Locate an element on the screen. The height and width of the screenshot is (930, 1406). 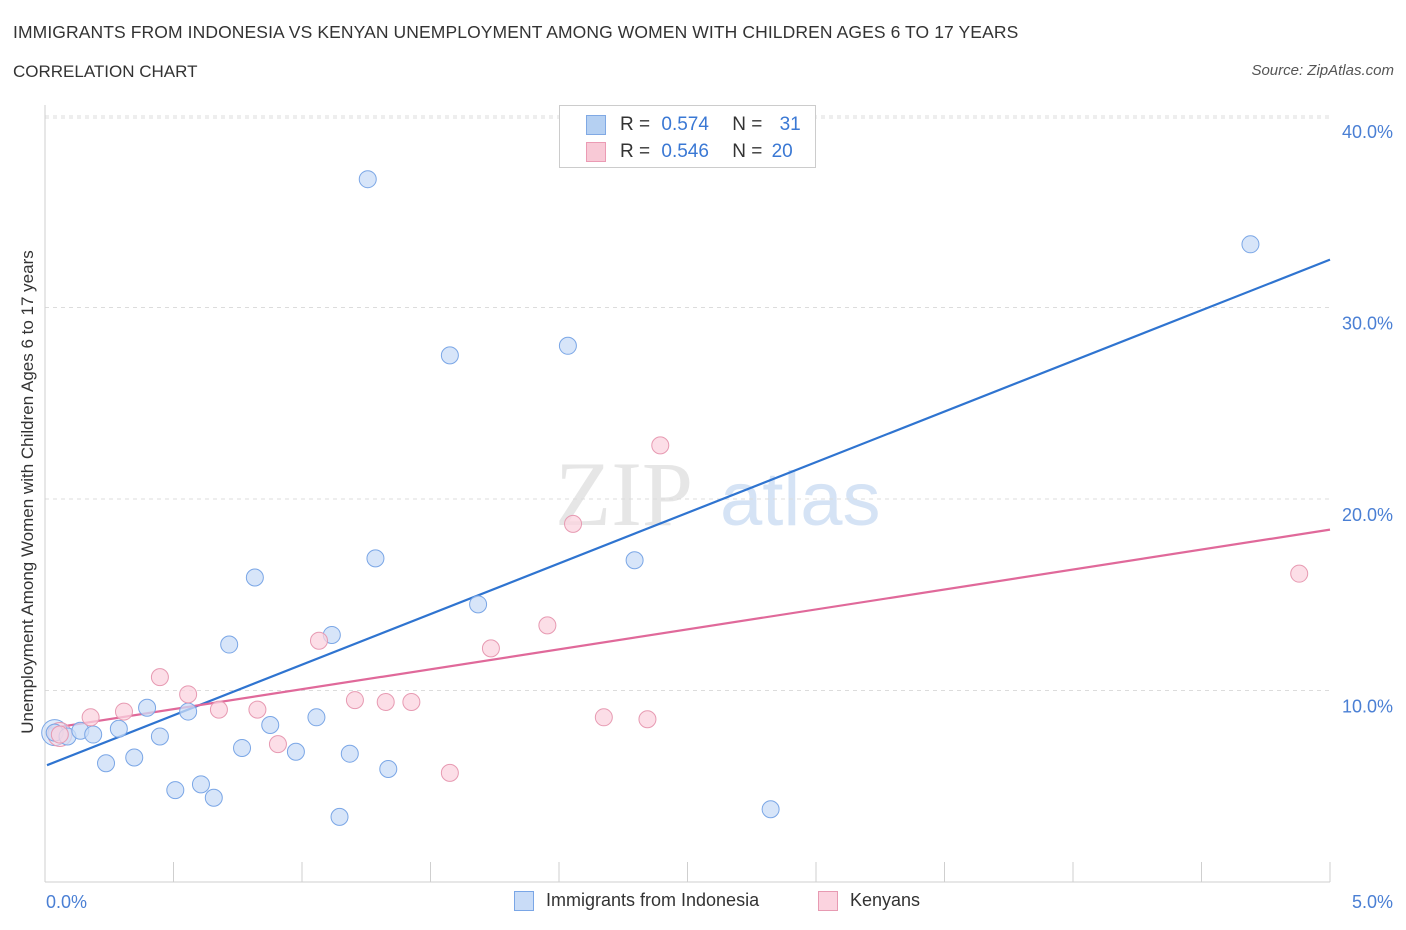
n-value: 20 is located at coordinates (782, 151).